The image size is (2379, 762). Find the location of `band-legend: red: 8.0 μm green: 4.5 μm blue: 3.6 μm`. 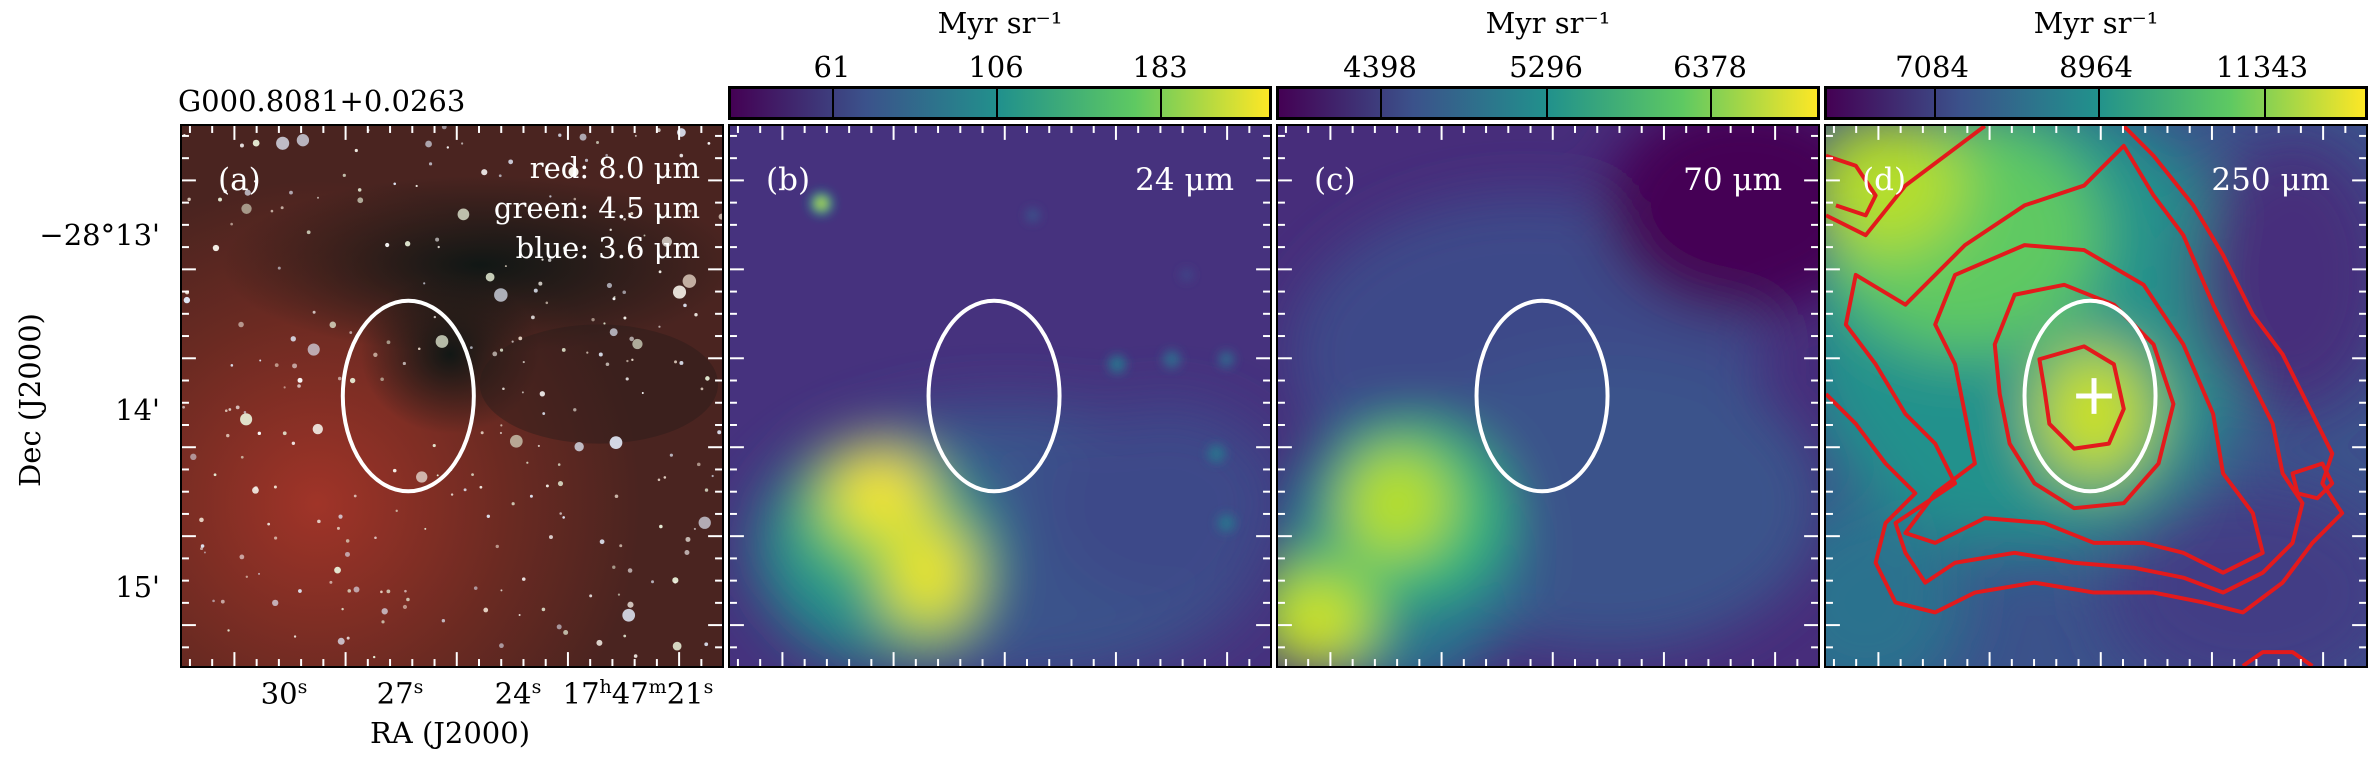

band-legend: red: 8.0 μm green: 4.5 μm blue: 3.6 μm is located at coordinates (597, 208).